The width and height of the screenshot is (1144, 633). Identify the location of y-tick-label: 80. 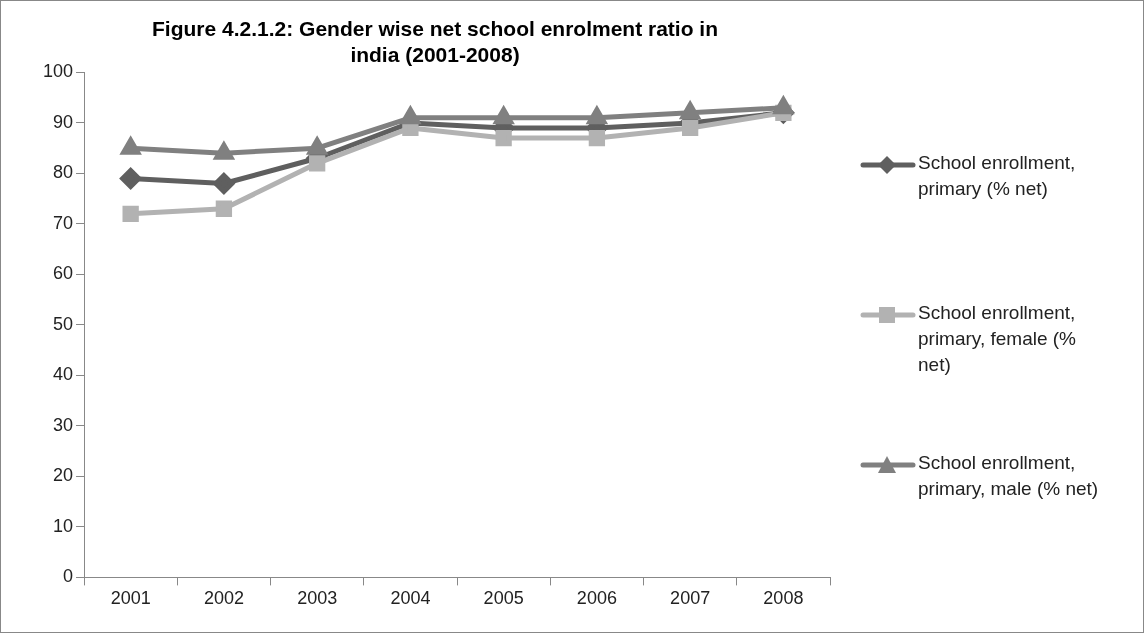
(63, 172).